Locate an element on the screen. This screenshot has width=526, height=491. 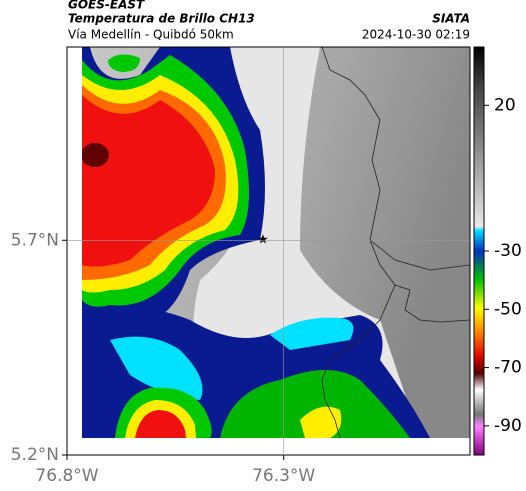
colorbar is located at coordinates (479, 251).